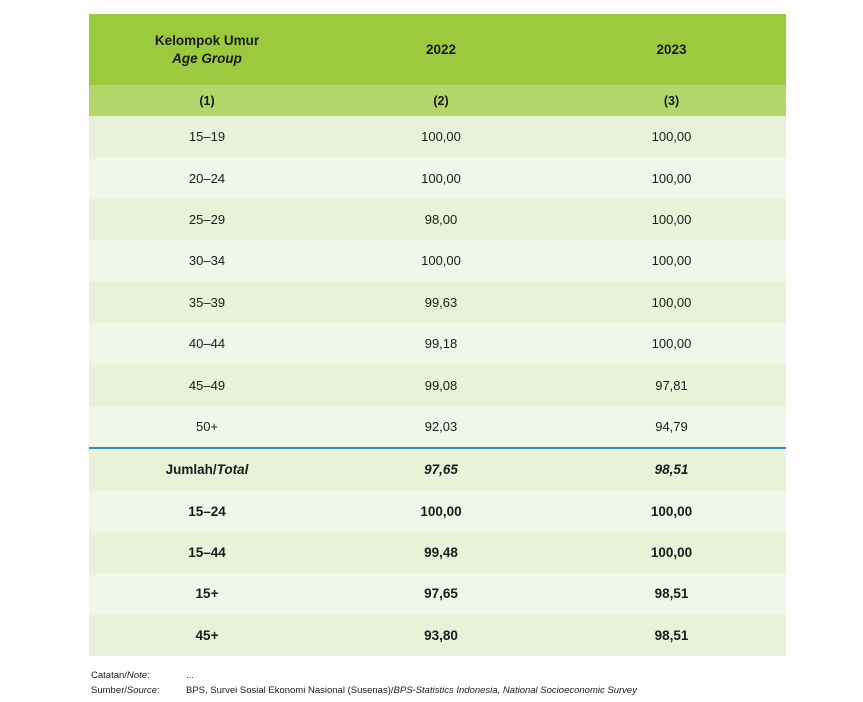 Image resolution: width=863 pixels, height=702 pixels. Describe the element at coordinates (207, 40) in the screenshot. I see `header-age-group-id: Kelompok Umur` at that location.